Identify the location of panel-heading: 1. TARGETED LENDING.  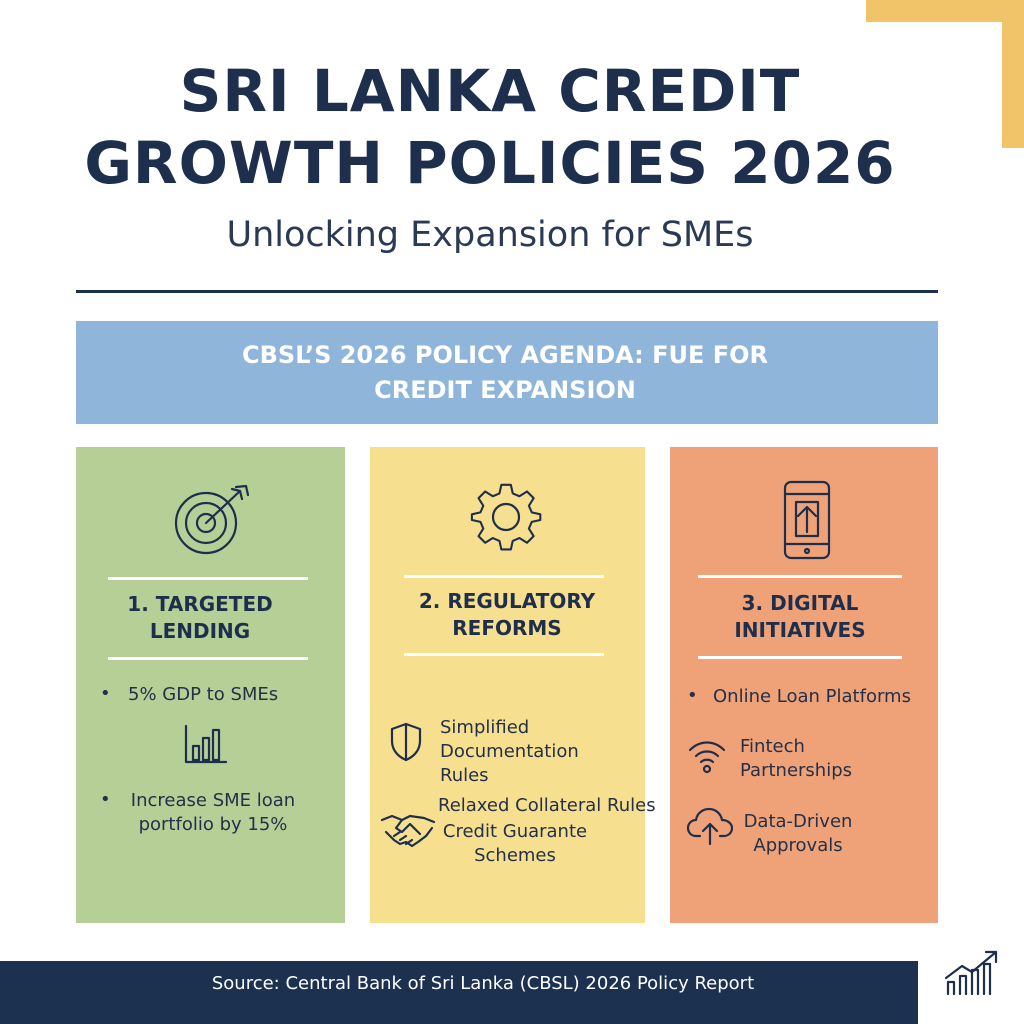
(200, 617).